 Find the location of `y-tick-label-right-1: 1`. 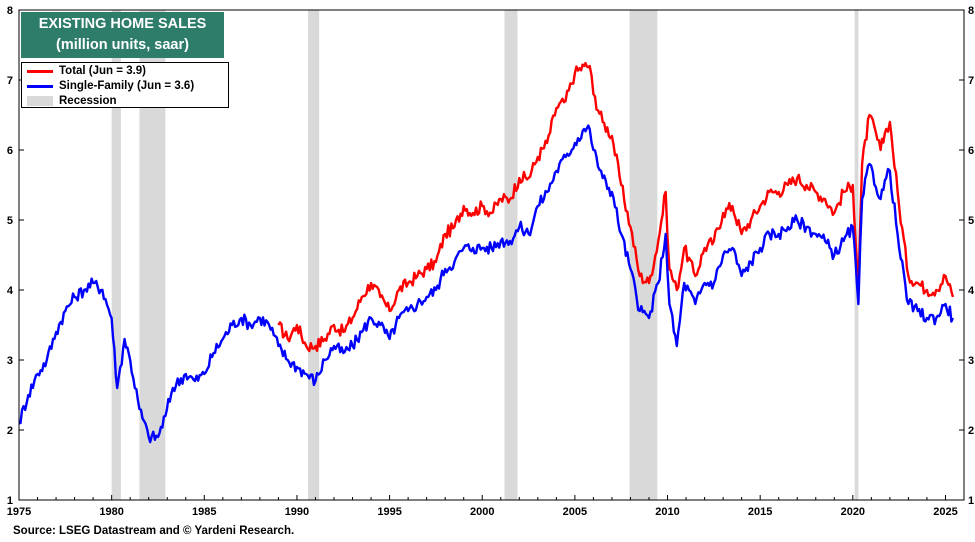

y-tick-label-right-1: 1 is located at coordinates (971, 501).